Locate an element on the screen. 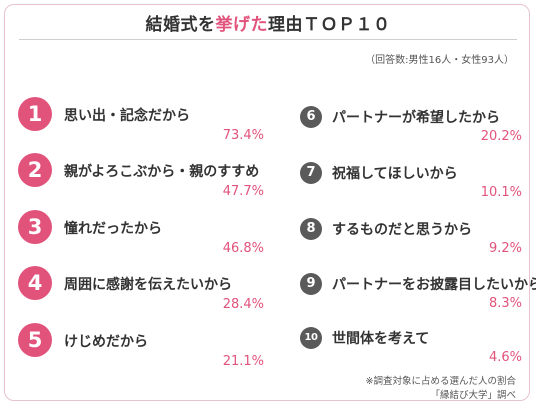  rank-label: するものだと思うから is located at coordinates (402, 230).